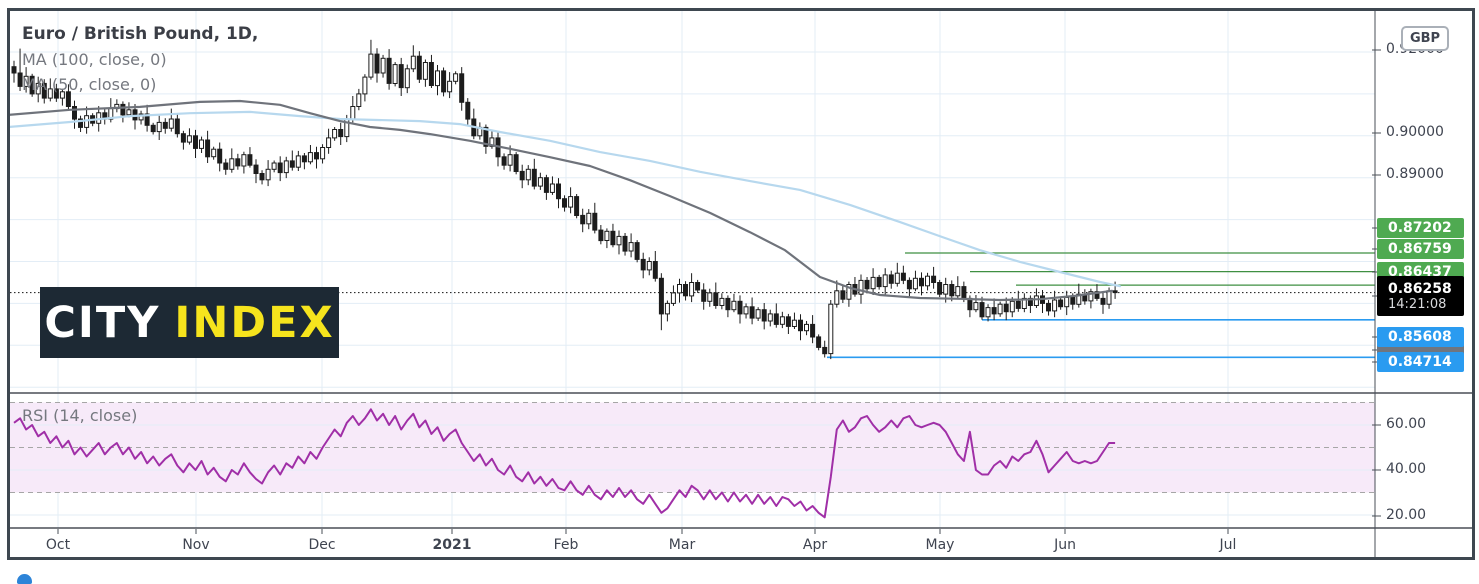 The width and height of the screenshot is (1479, 584). Describe the element at coordinates (815, 545) in the screenshot. I see `month-label-apr: Apr` at that location.